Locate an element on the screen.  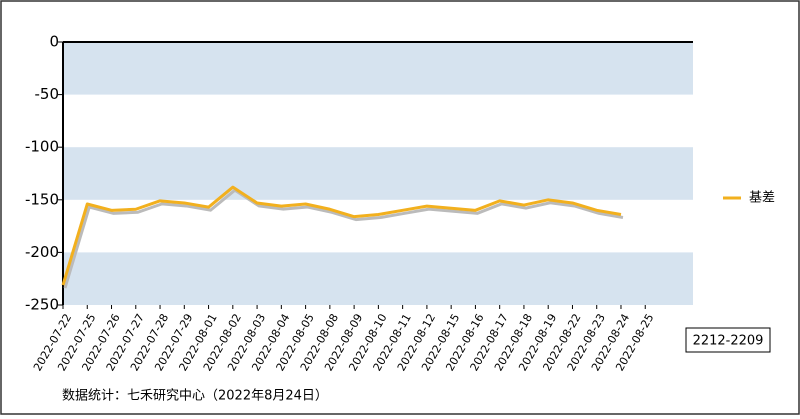
y-tick-label: -50 is located at coordinates (47, 94).